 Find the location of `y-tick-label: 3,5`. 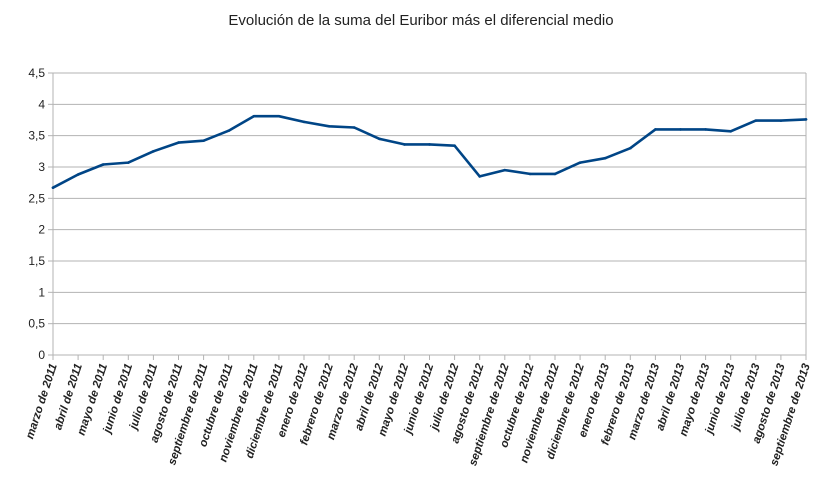

y-tick-label: 3,5 is located at coordinates (36, 136).